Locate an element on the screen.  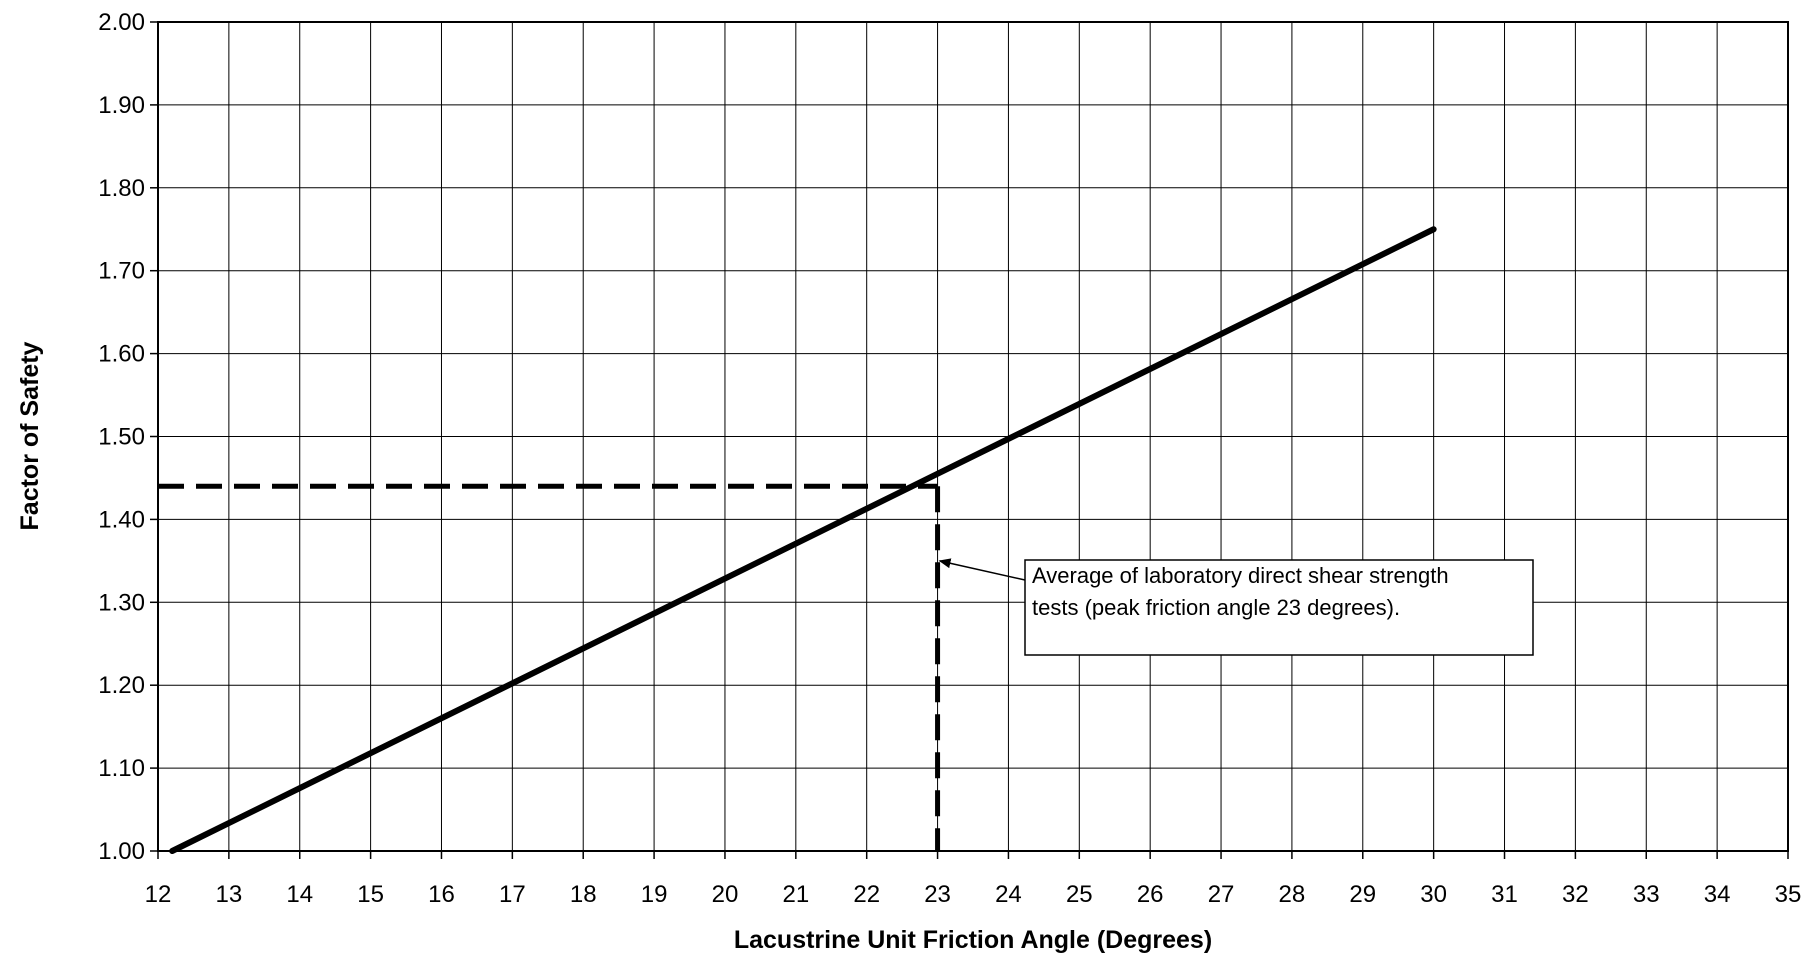
y-tick-label: 1.60 is located at coordinates (121, 354).